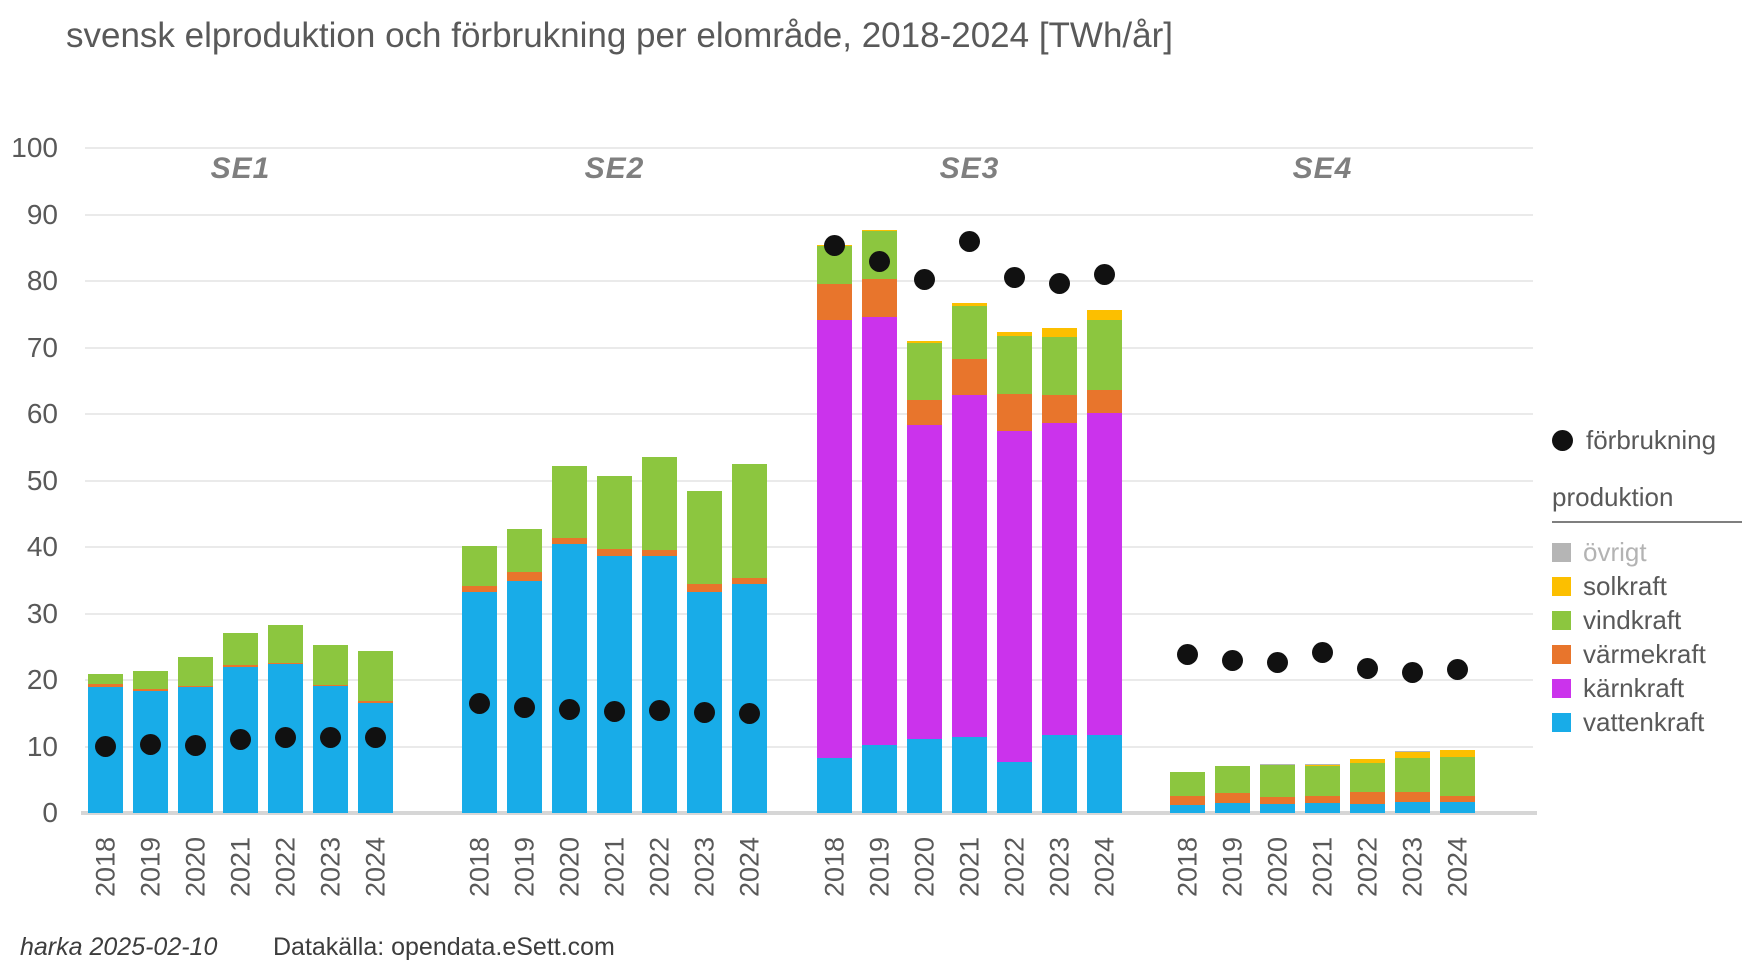 The width and height of the screenshot is (1750, 970). Describe the element at coordinates (1647, 722) in the screenshot. I see `legend-item-vattenkraft: vattenkraft` at that location.